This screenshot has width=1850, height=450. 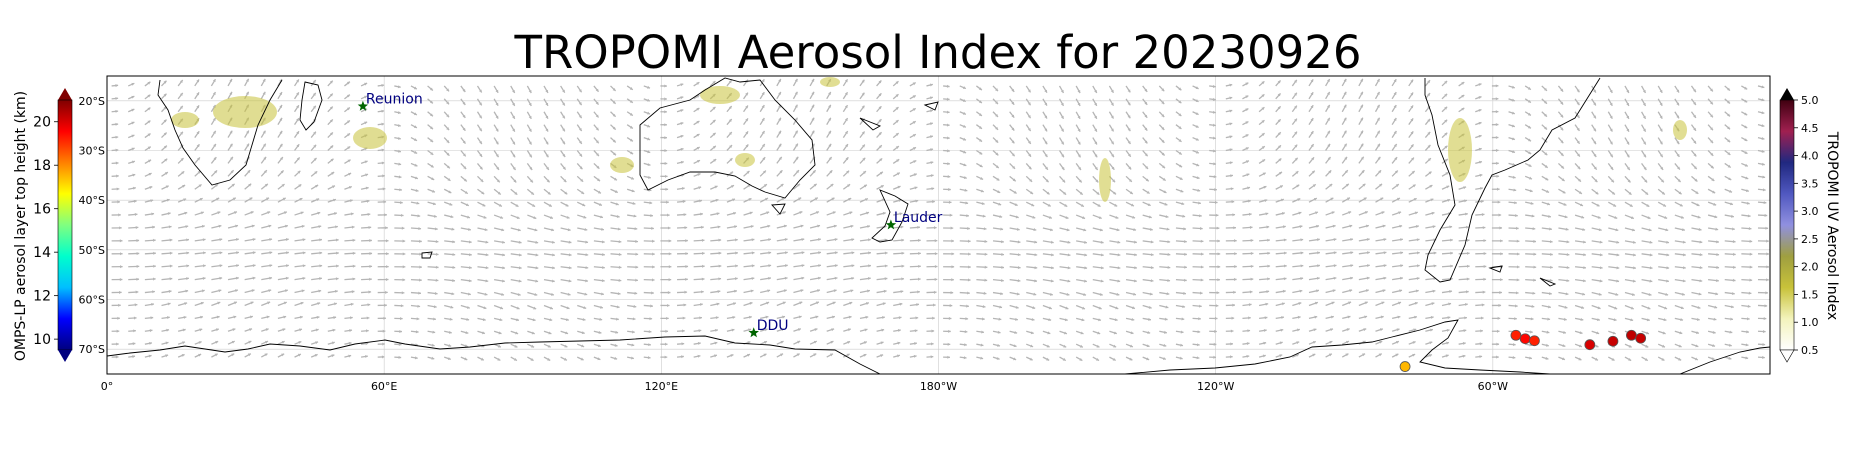 I want to click on lon-tick-label: 120°W, so click(x=1215, y=386).